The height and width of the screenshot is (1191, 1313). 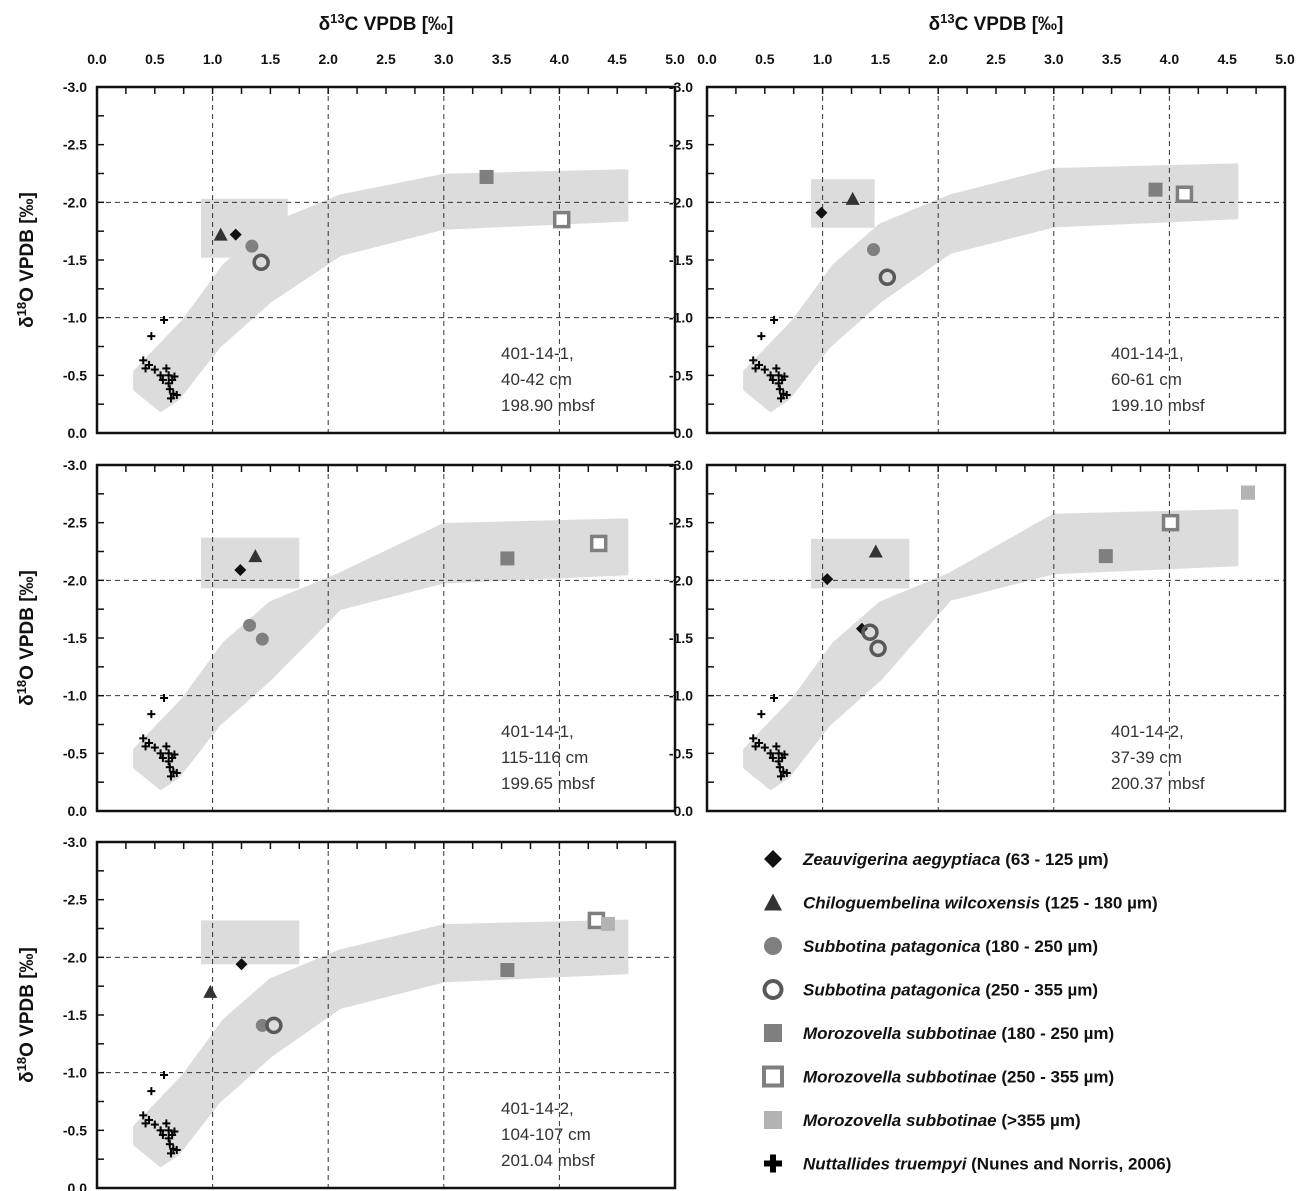 I want to click on subo-point, so click(x=274, y=1025).